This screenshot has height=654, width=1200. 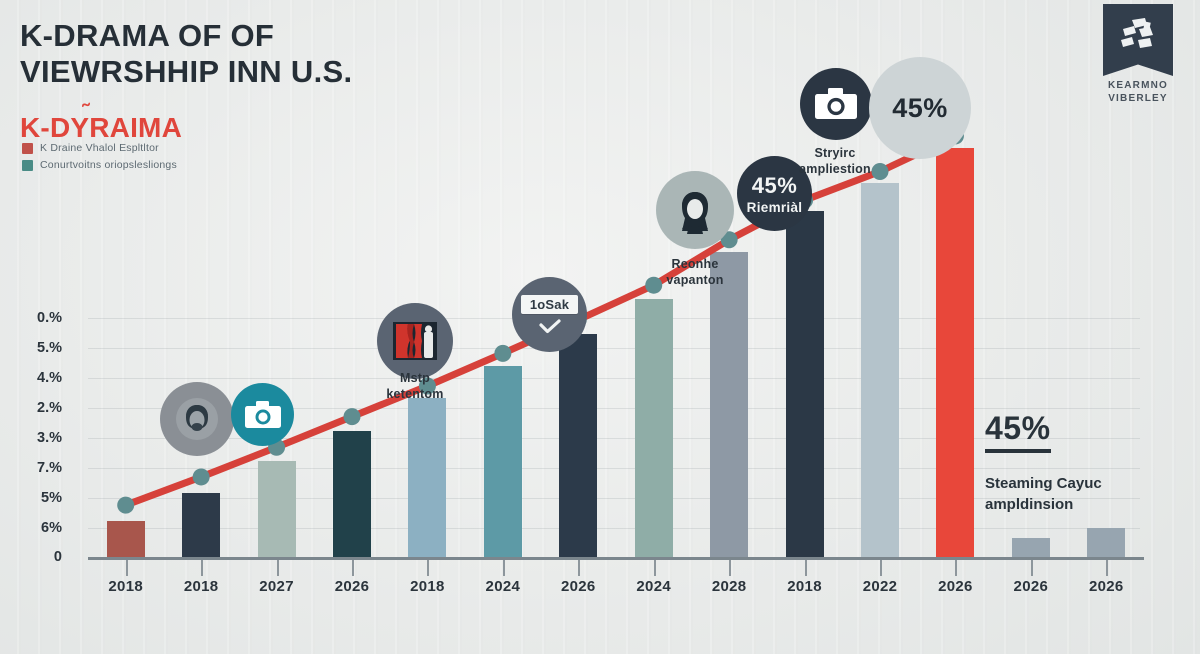 I want to click on stat-badge-dark: 45% Riemriàl, so click(x=774, y=193).